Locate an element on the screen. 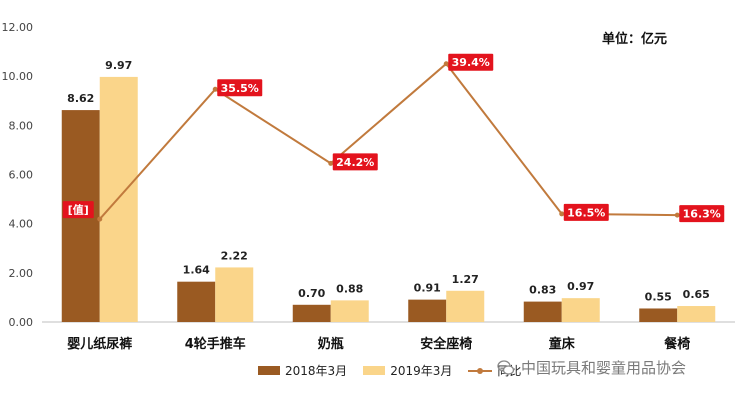 The width and height of the screenshot is (750, 400). y-tick-label: 4.00 is located at coordinates (21, 224).